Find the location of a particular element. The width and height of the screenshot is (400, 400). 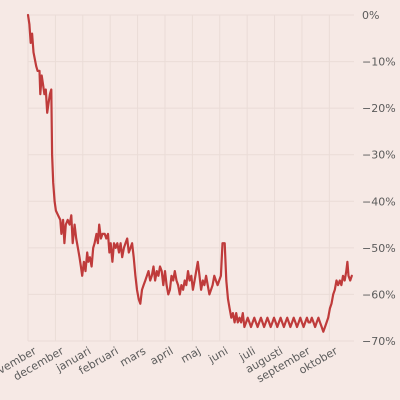

y-tick-label: −10% is located at coordinates (379, 62).